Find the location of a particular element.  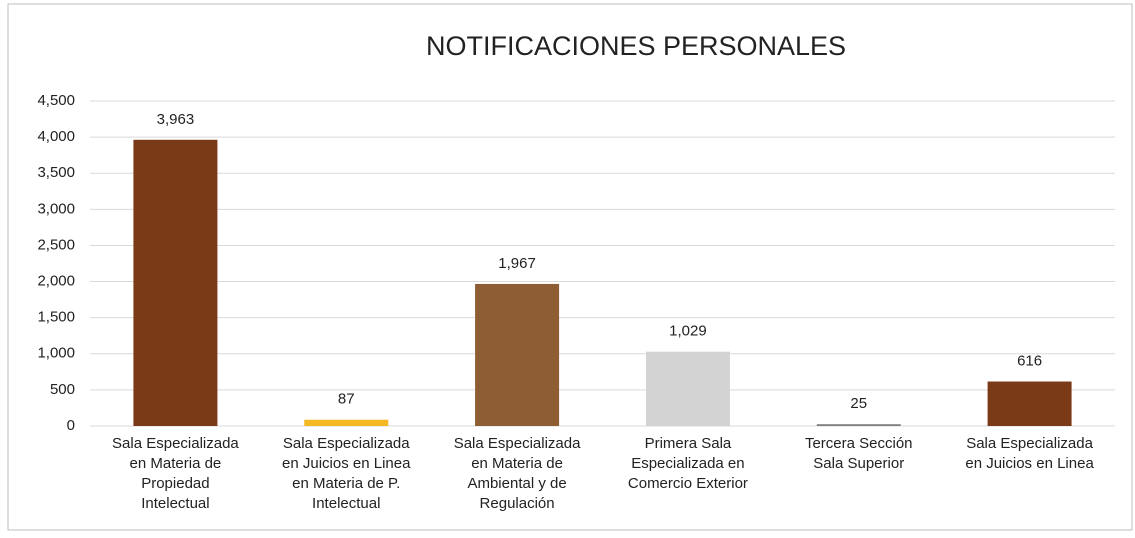

data-label: 1,029 is located at coordinates (688, 331).